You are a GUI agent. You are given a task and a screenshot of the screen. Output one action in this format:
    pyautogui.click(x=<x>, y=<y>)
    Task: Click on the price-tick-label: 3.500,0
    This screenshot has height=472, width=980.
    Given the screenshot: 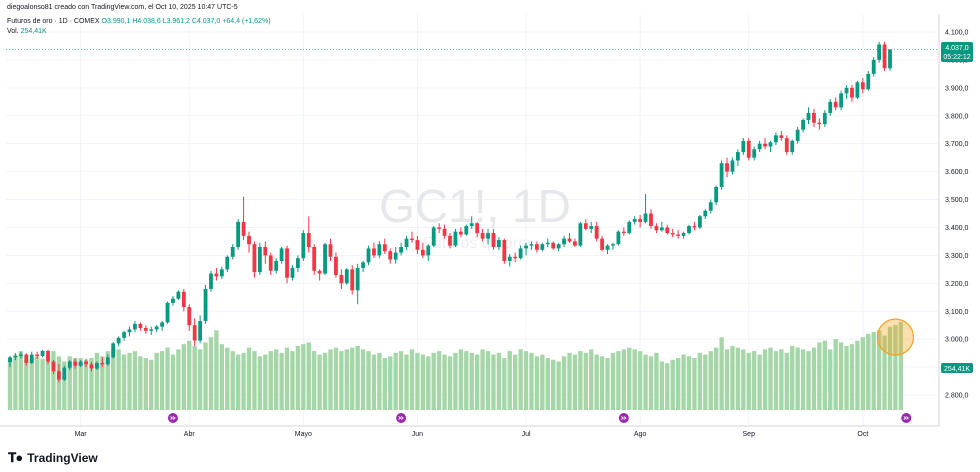 What is the action you would take?
    pyautogui.click(x=956, y=200)
    